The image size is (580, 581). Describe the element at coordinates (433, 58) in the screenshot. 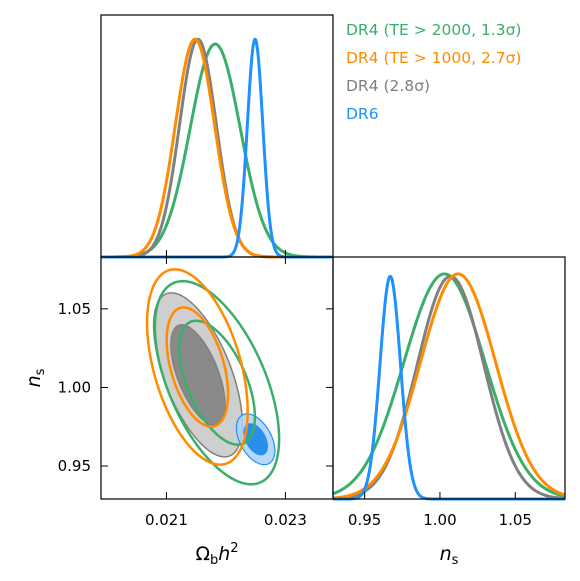

I see `legend-entry-dr4-te1000: DR4 (TE > 1000, 2.7σ)` at that location.